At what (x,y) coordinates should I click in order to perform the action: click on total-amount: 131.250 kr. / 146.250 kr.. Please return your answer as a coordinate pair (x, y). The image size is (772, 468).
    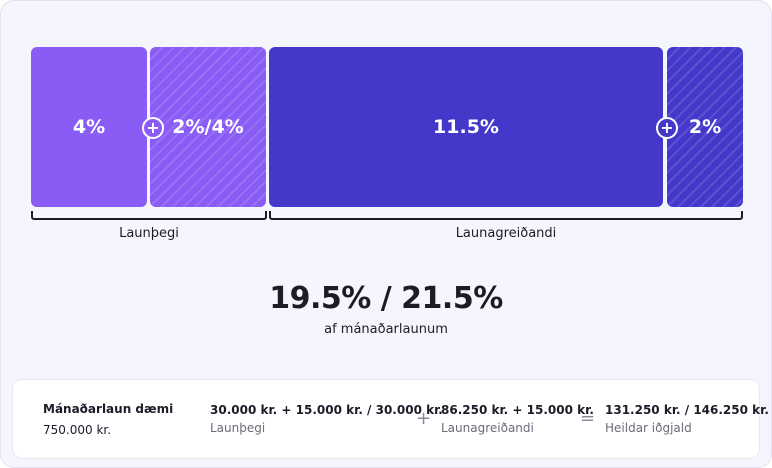
    Looking at the image, I should click on (687, 410).